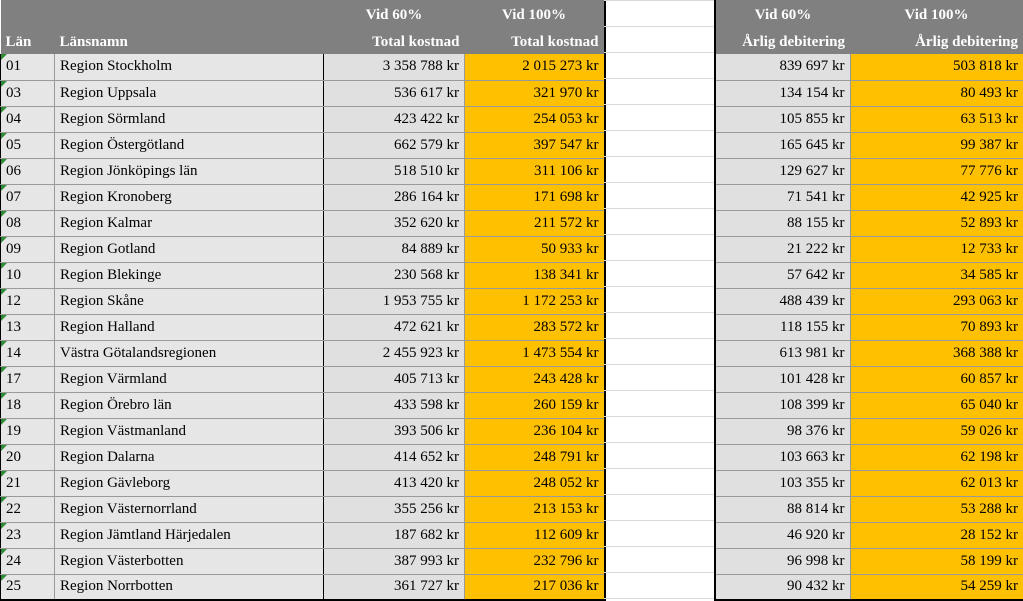 This screenshot has height=601, width=1023. What do you see at coordinates (394, 249) in the screenshot?
I see `total-cost-60-cell: 84 889 kr` at bounding box center [394, 249].